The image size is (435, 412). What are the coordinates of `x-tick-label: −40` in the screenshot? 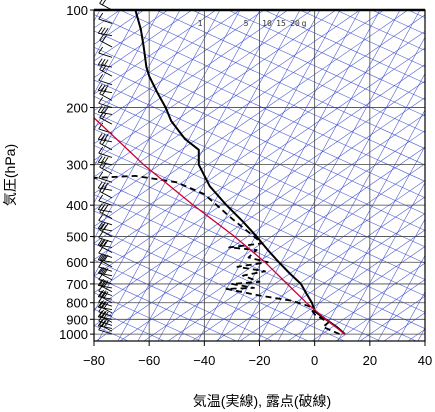 It's located at (204, 360).